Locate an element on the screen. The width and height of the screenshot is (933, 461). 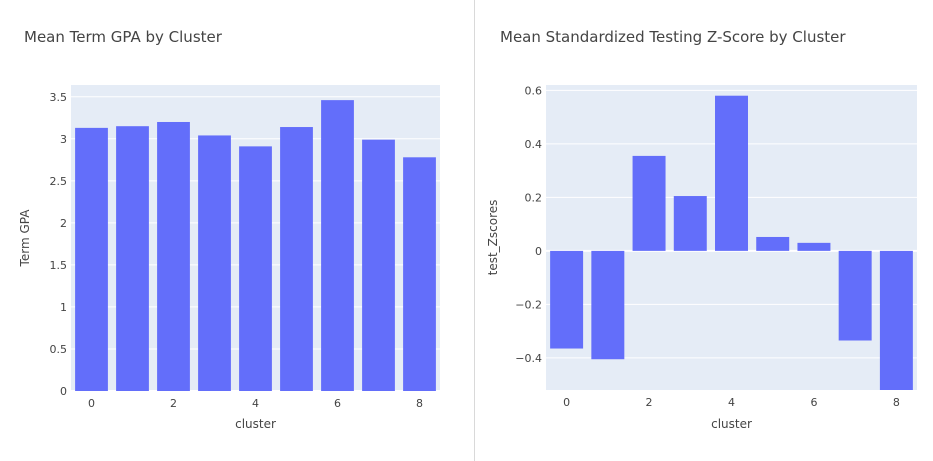
y-tick-label: 3.5 is located at coordinates (59, 97).